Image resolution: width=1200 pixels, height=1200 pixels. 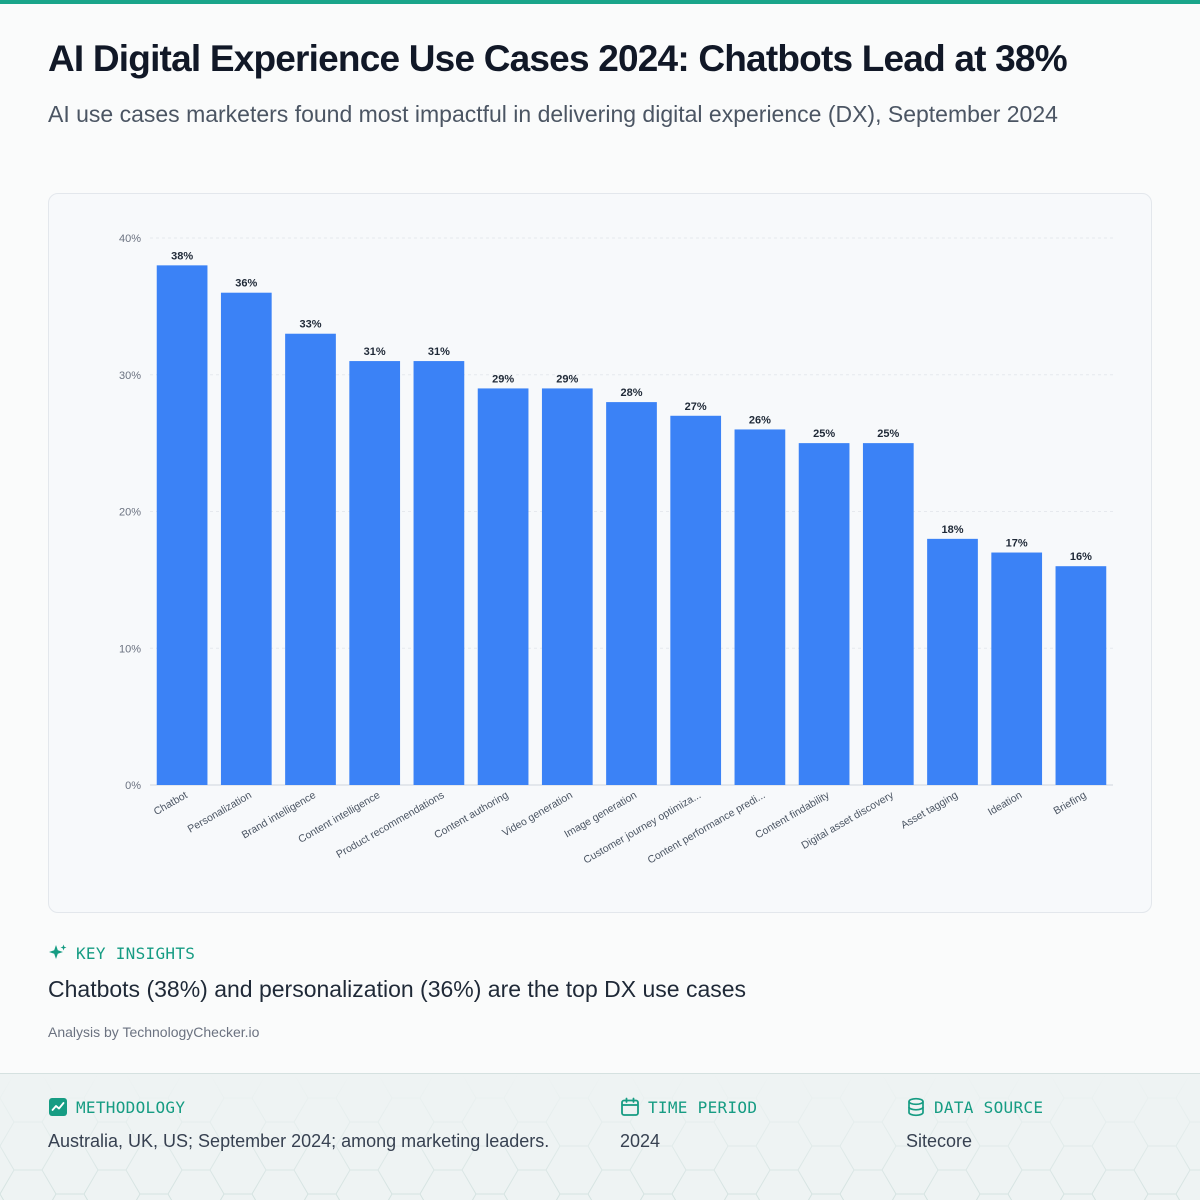 What do you see at coordinates (640, 1141) in the screenshot?
I see `time-period-value: 2024` at bounding box center [640, 1141].